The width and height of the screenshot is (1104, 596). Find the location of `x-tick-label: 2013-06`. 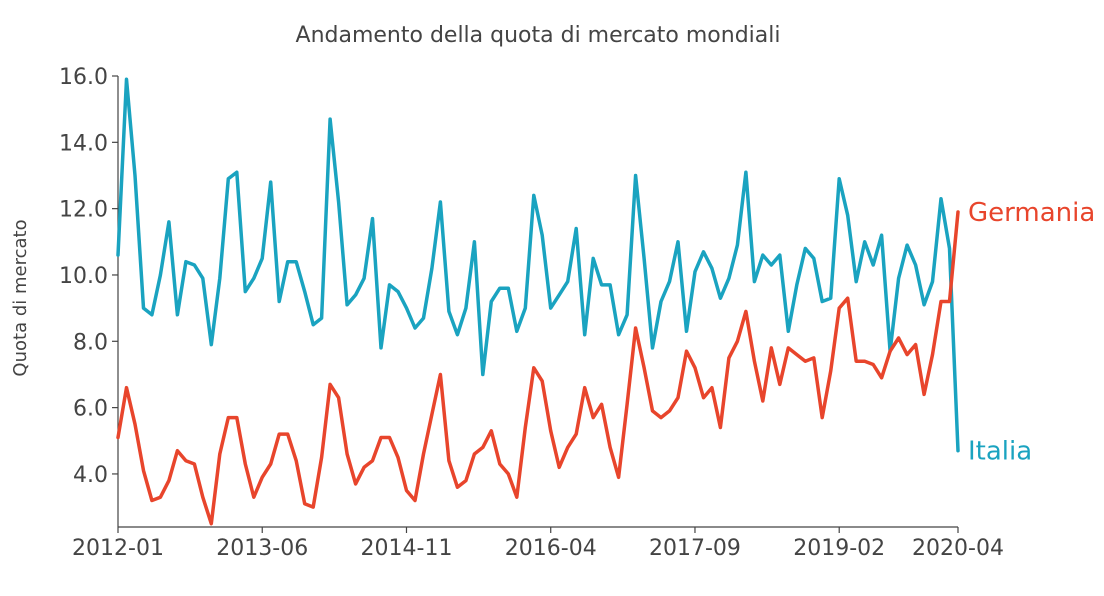

x-tick-label: 2013-06 is located at coordinates (262, 548).